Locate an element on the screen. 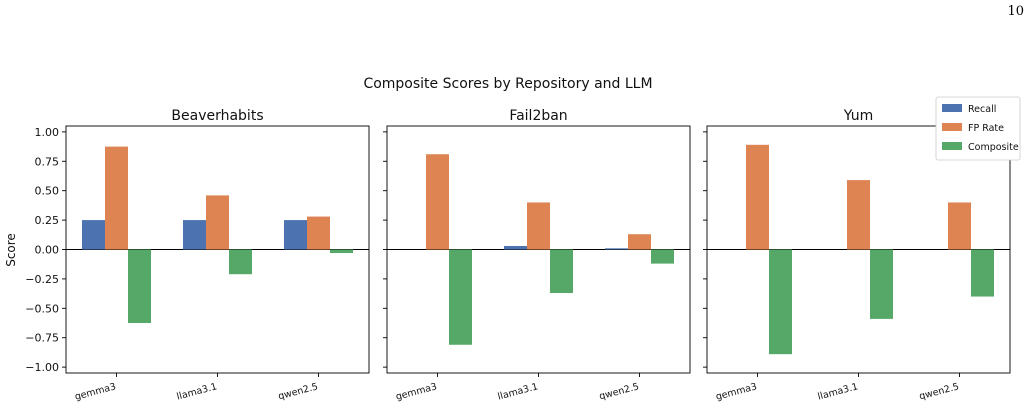 This screenshot has height=406, width=1032. legend-swatch-composite is located at coordinates (952, 146).